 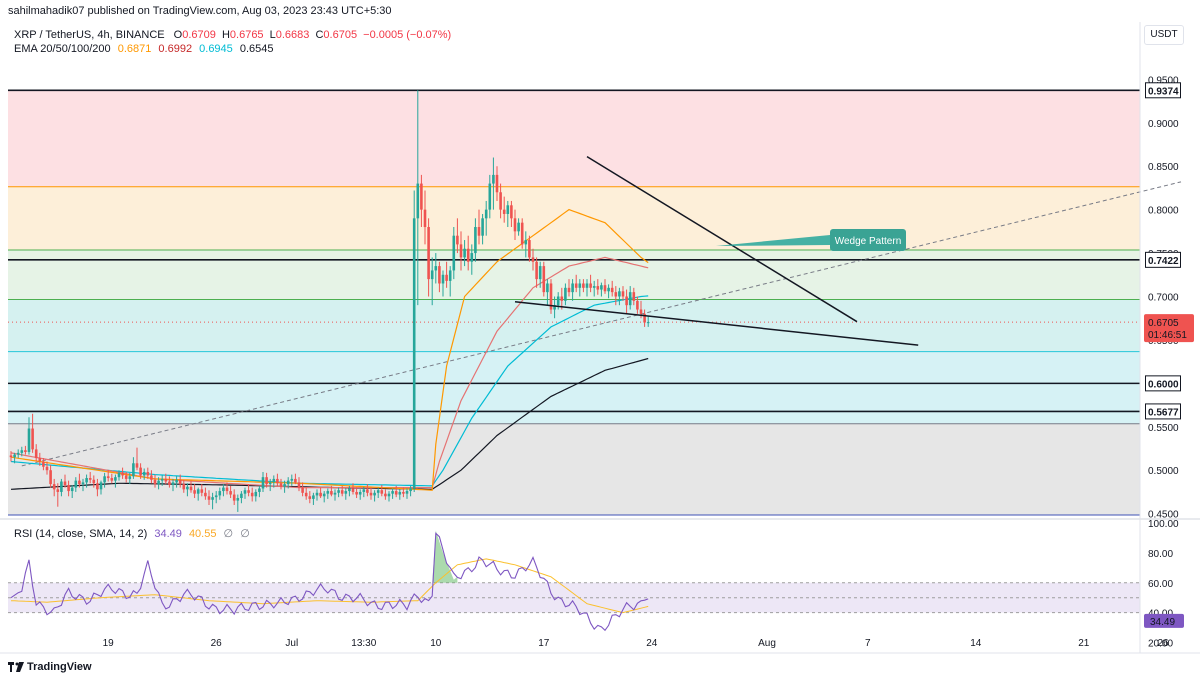 I want to click on currency-button: USDT, so click(x=1164, y=35).